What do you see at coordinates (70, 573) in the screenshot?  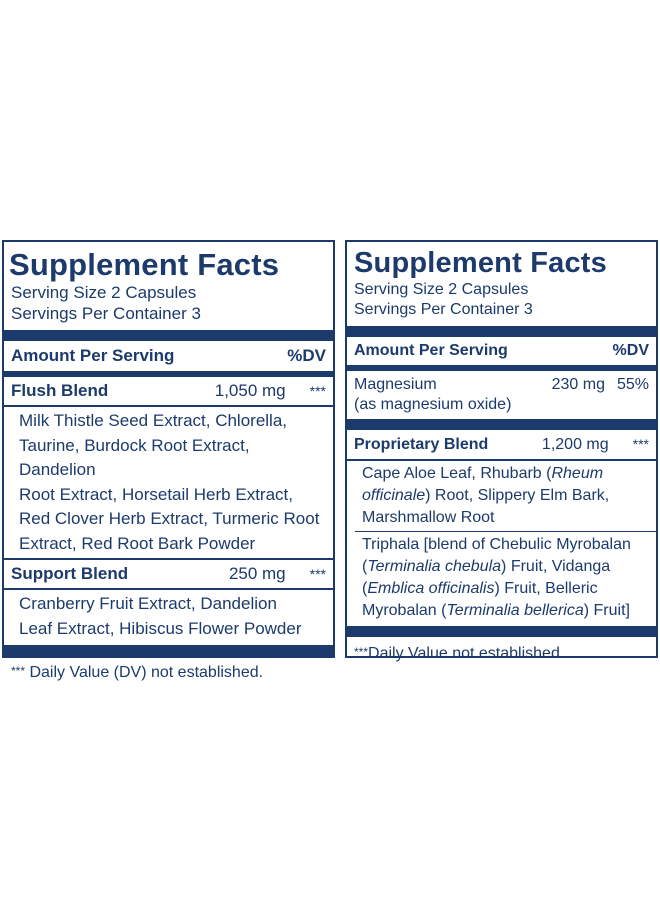 I see `blend-name: Support Blend` at bounding box center [70, 573].